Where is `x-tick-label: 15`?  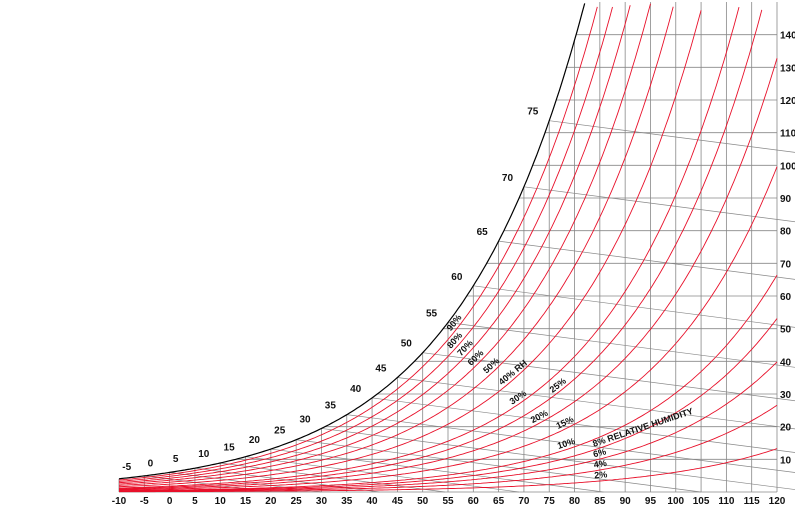
x-tick-label: 15 is located at coordinates (246, 501).